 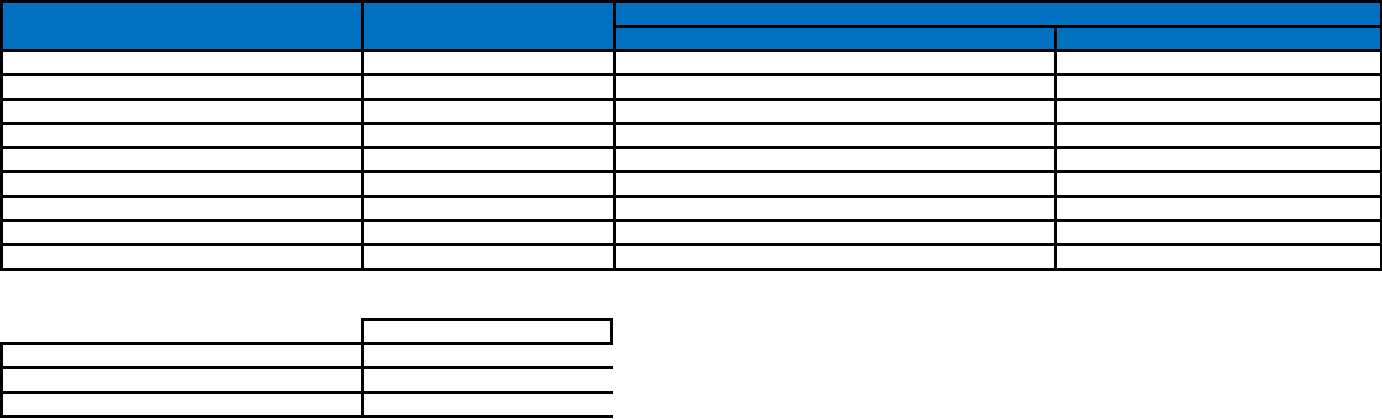 What do you see at coordinates (998, 14) in the screenshot?
I see `header-group` at bounding box center [998, 14].